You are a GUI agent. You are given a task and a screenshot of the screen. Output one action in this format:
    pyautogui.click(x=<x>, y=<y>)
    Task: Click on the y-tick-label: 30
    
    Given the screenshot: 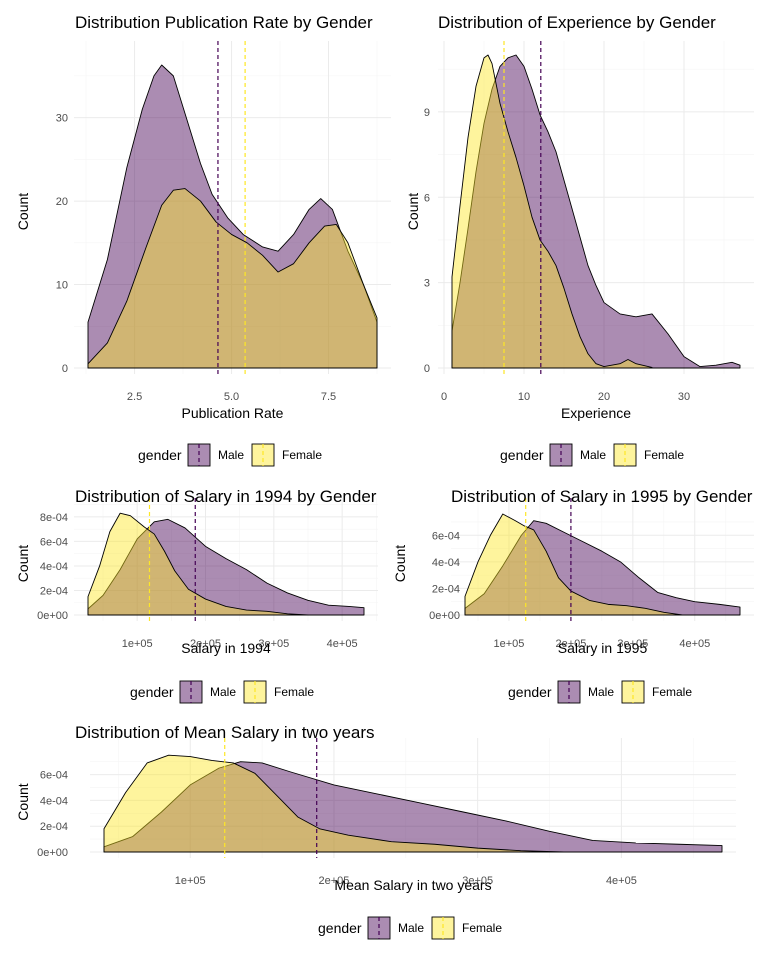 What is the action you would take?
    pyautogui.click(x=62, y=119)
    